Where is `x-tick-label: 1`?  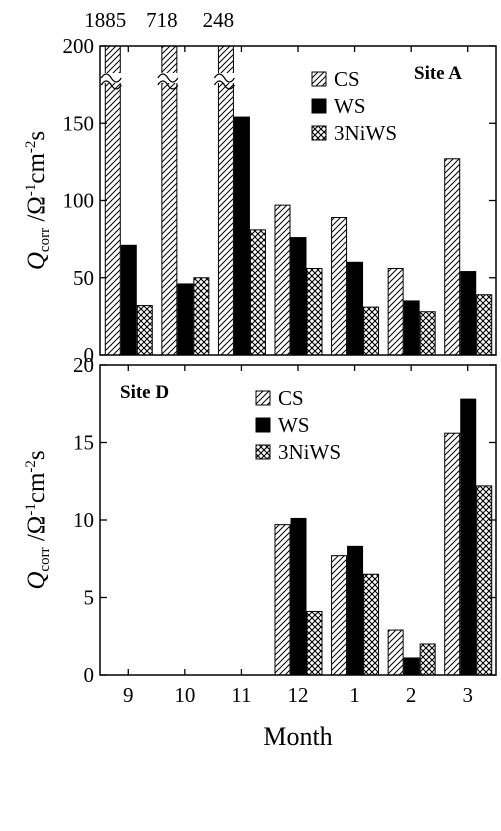 x-tick-label: 1 is located at coordinates (354, 695).